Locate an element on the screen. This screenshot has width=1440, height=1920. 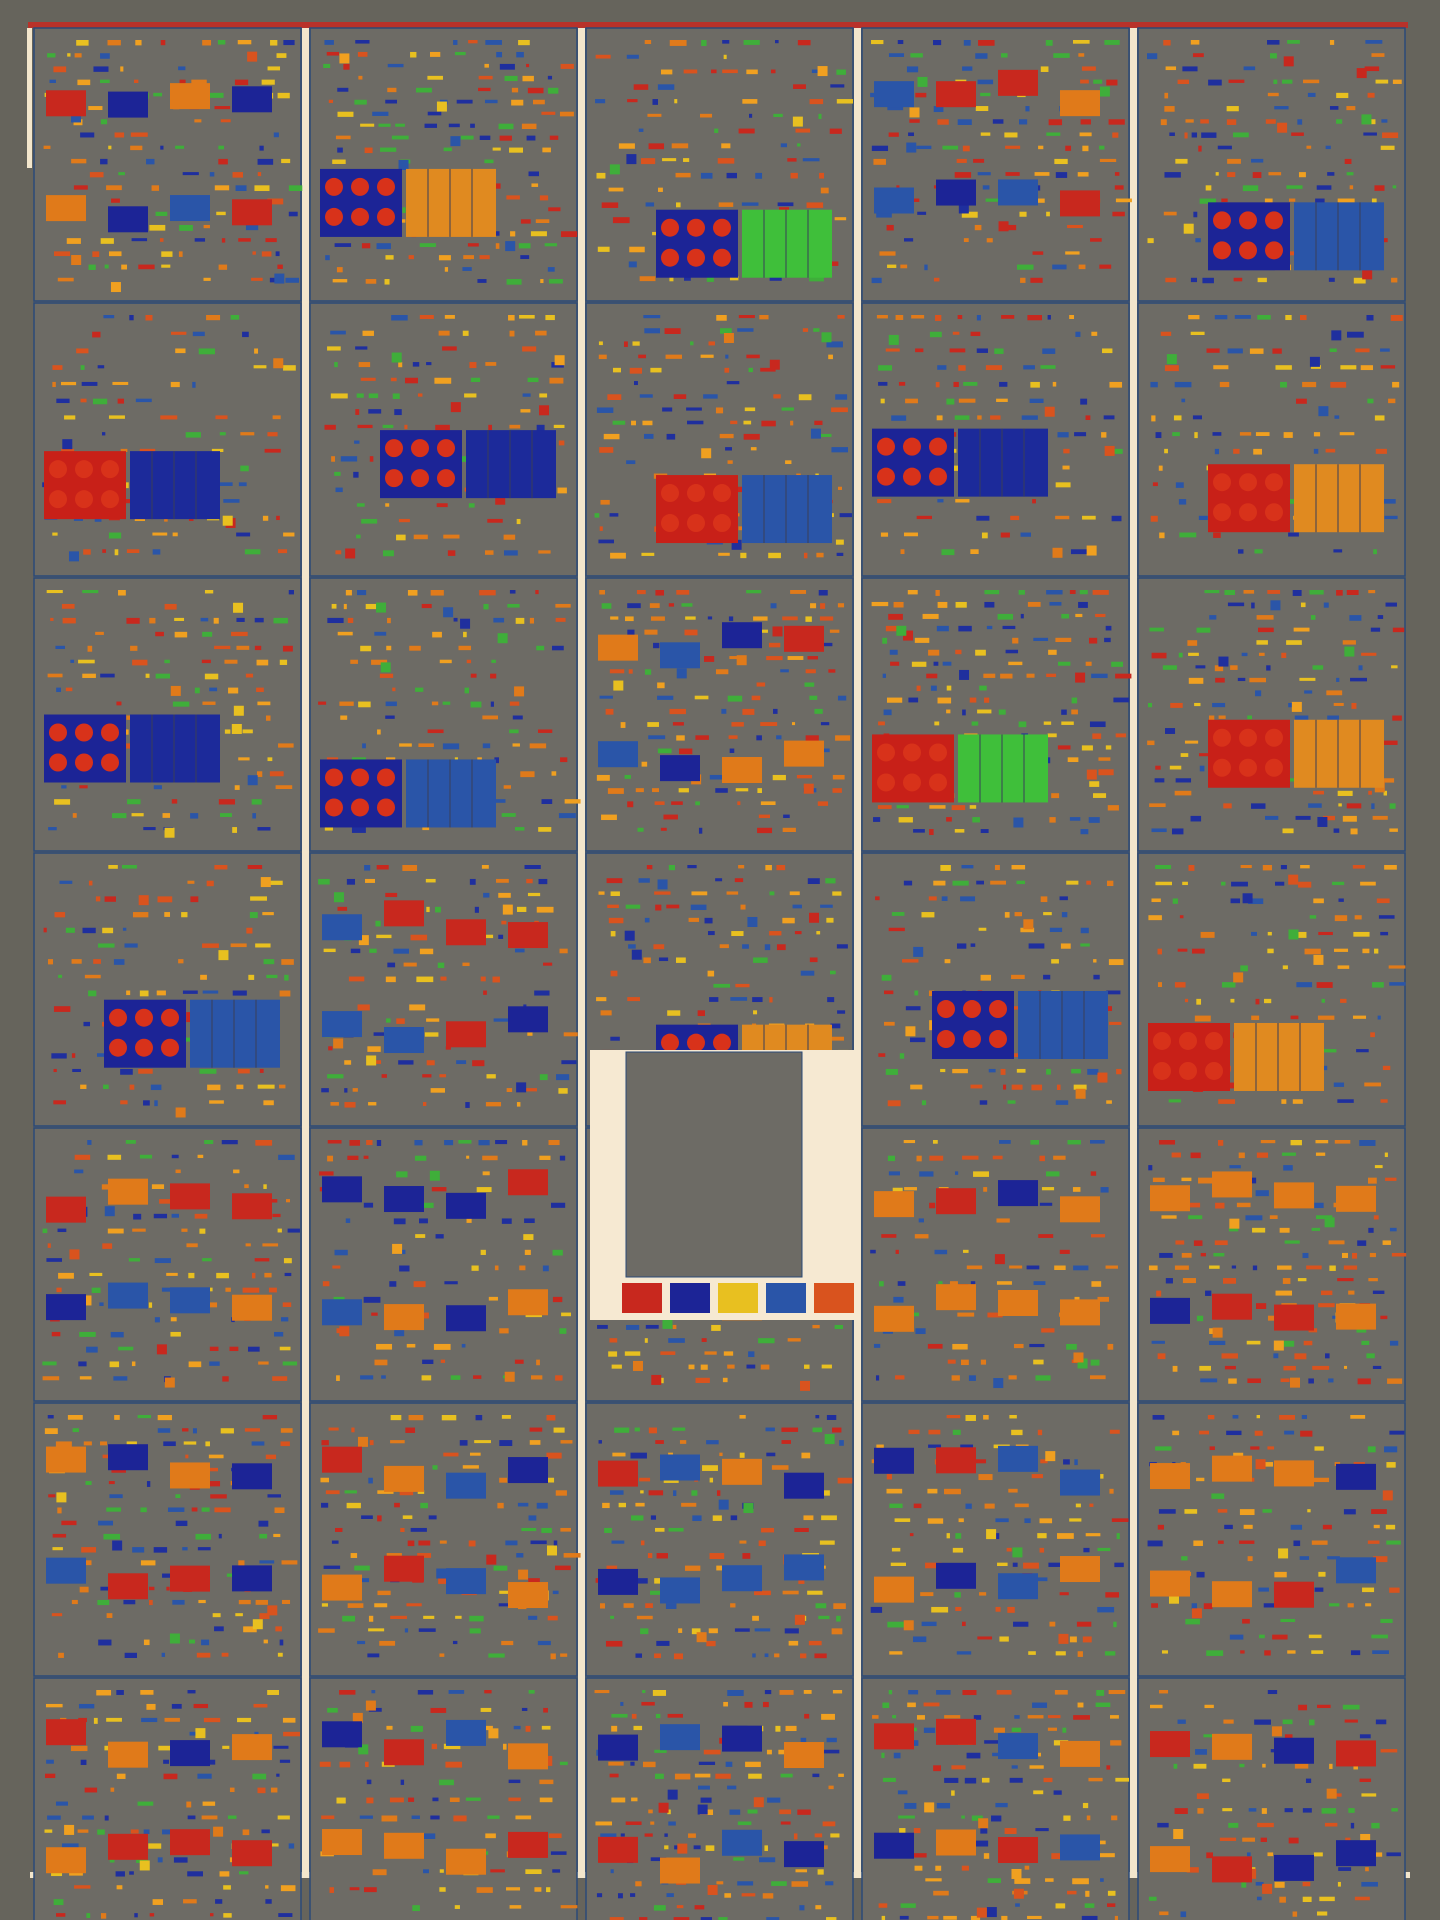
thumbnail-frame is located at coordinates (1271, 1539).